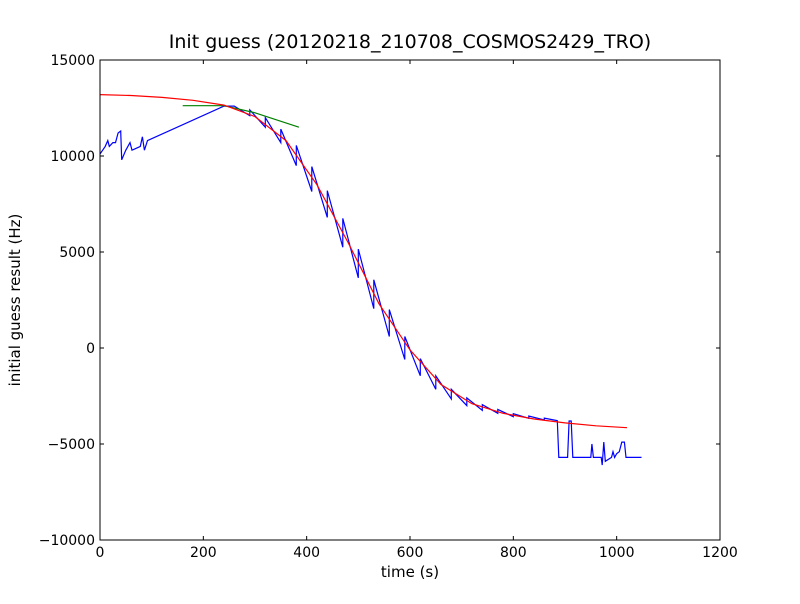 This screenshot has width=800, height=604. I want to click on x-tick-label: 800, so click(513, 553).